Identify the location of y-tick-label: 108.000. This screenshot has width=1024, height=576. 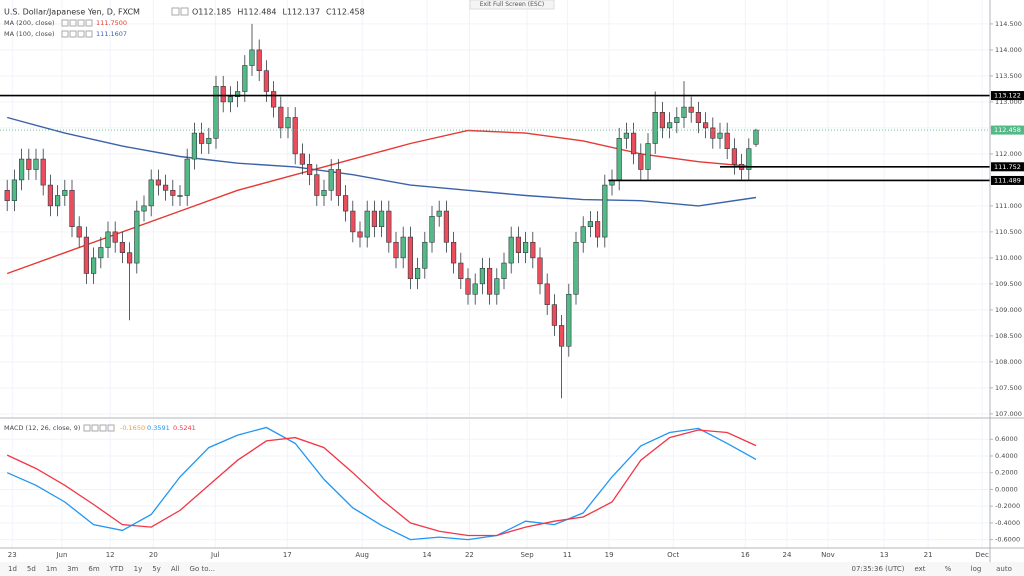
(1008, 362).